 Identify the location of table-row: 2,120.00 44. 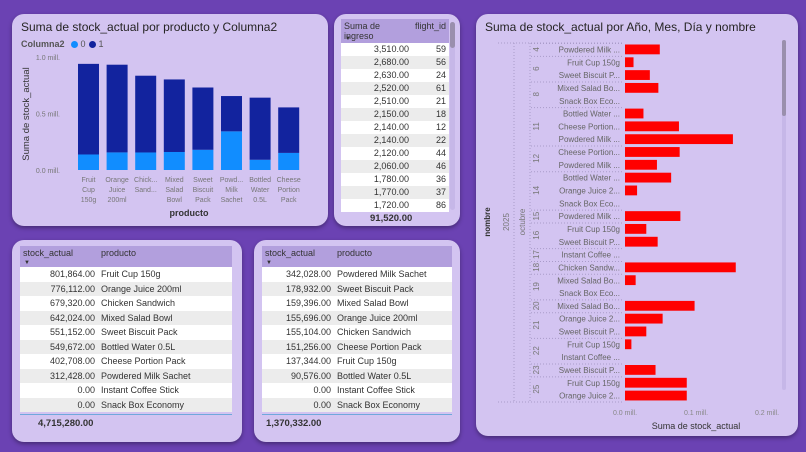
(395, 153).